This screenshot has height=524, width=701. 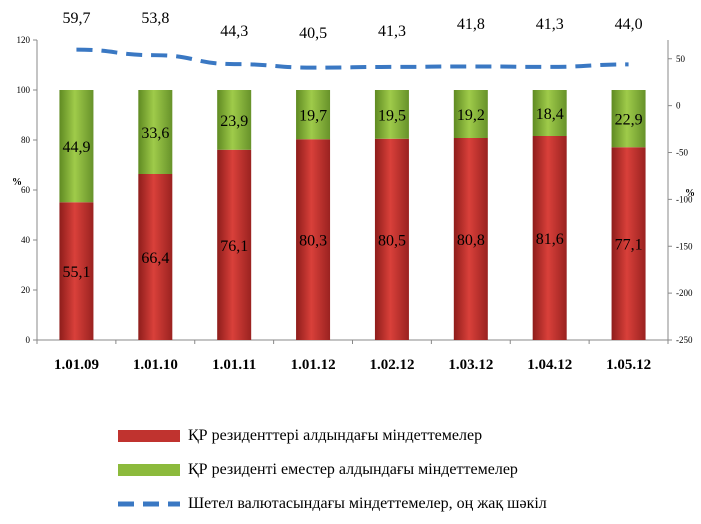 What do you see at coordinates (149, 470) in the screenshot?
I see `legend-swatch-green` at bounding box center [149, 470].